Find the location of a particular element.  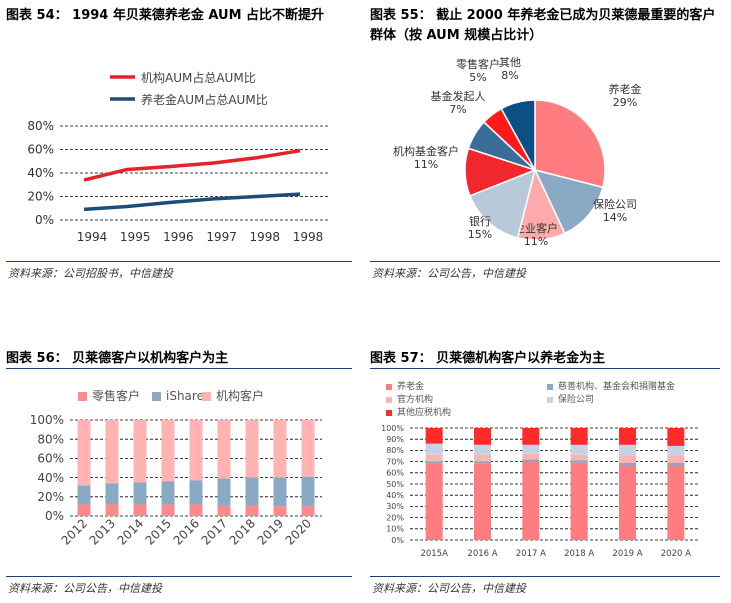

x-tick-label: 2015A is located at coordinates (434, 554).